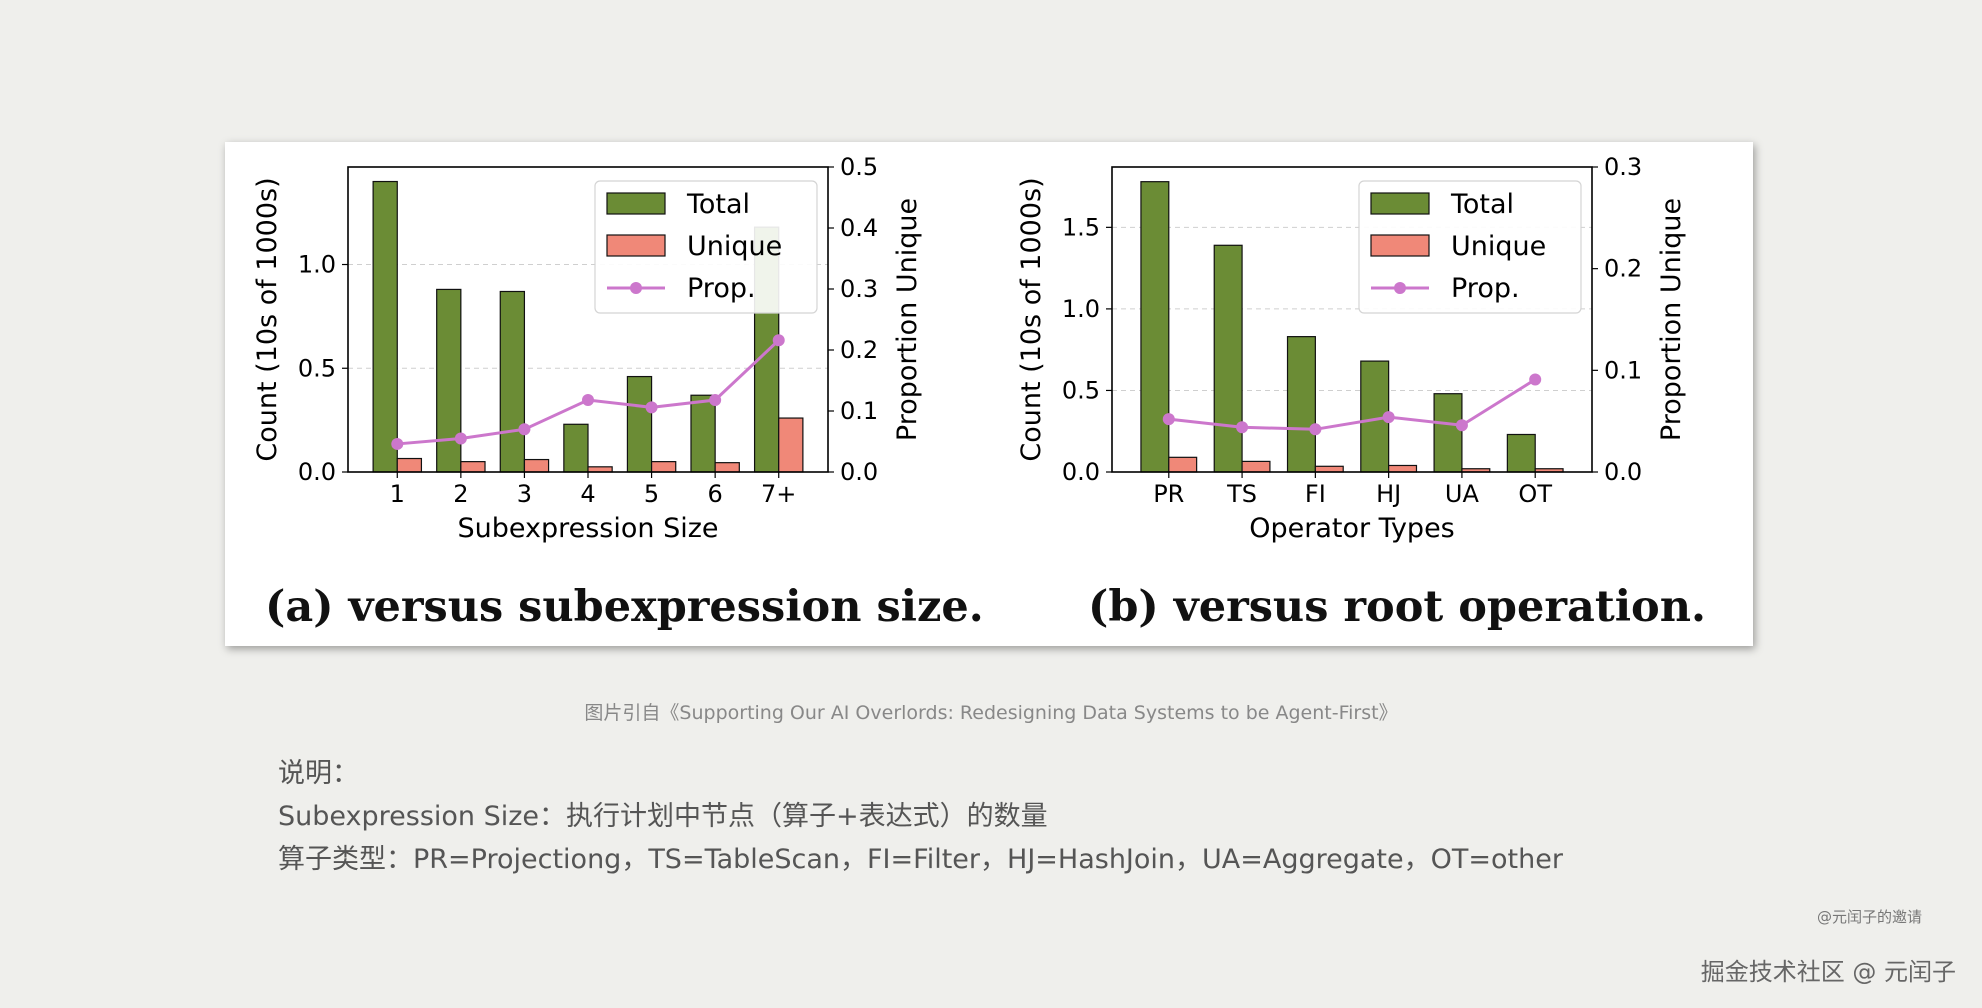 The width and height of the screenshot is (1982, 1008). Describe the element at coordinates (624, 607) in the screenshot. I see `caption-a: (a) versus subexpression size.` at that location.